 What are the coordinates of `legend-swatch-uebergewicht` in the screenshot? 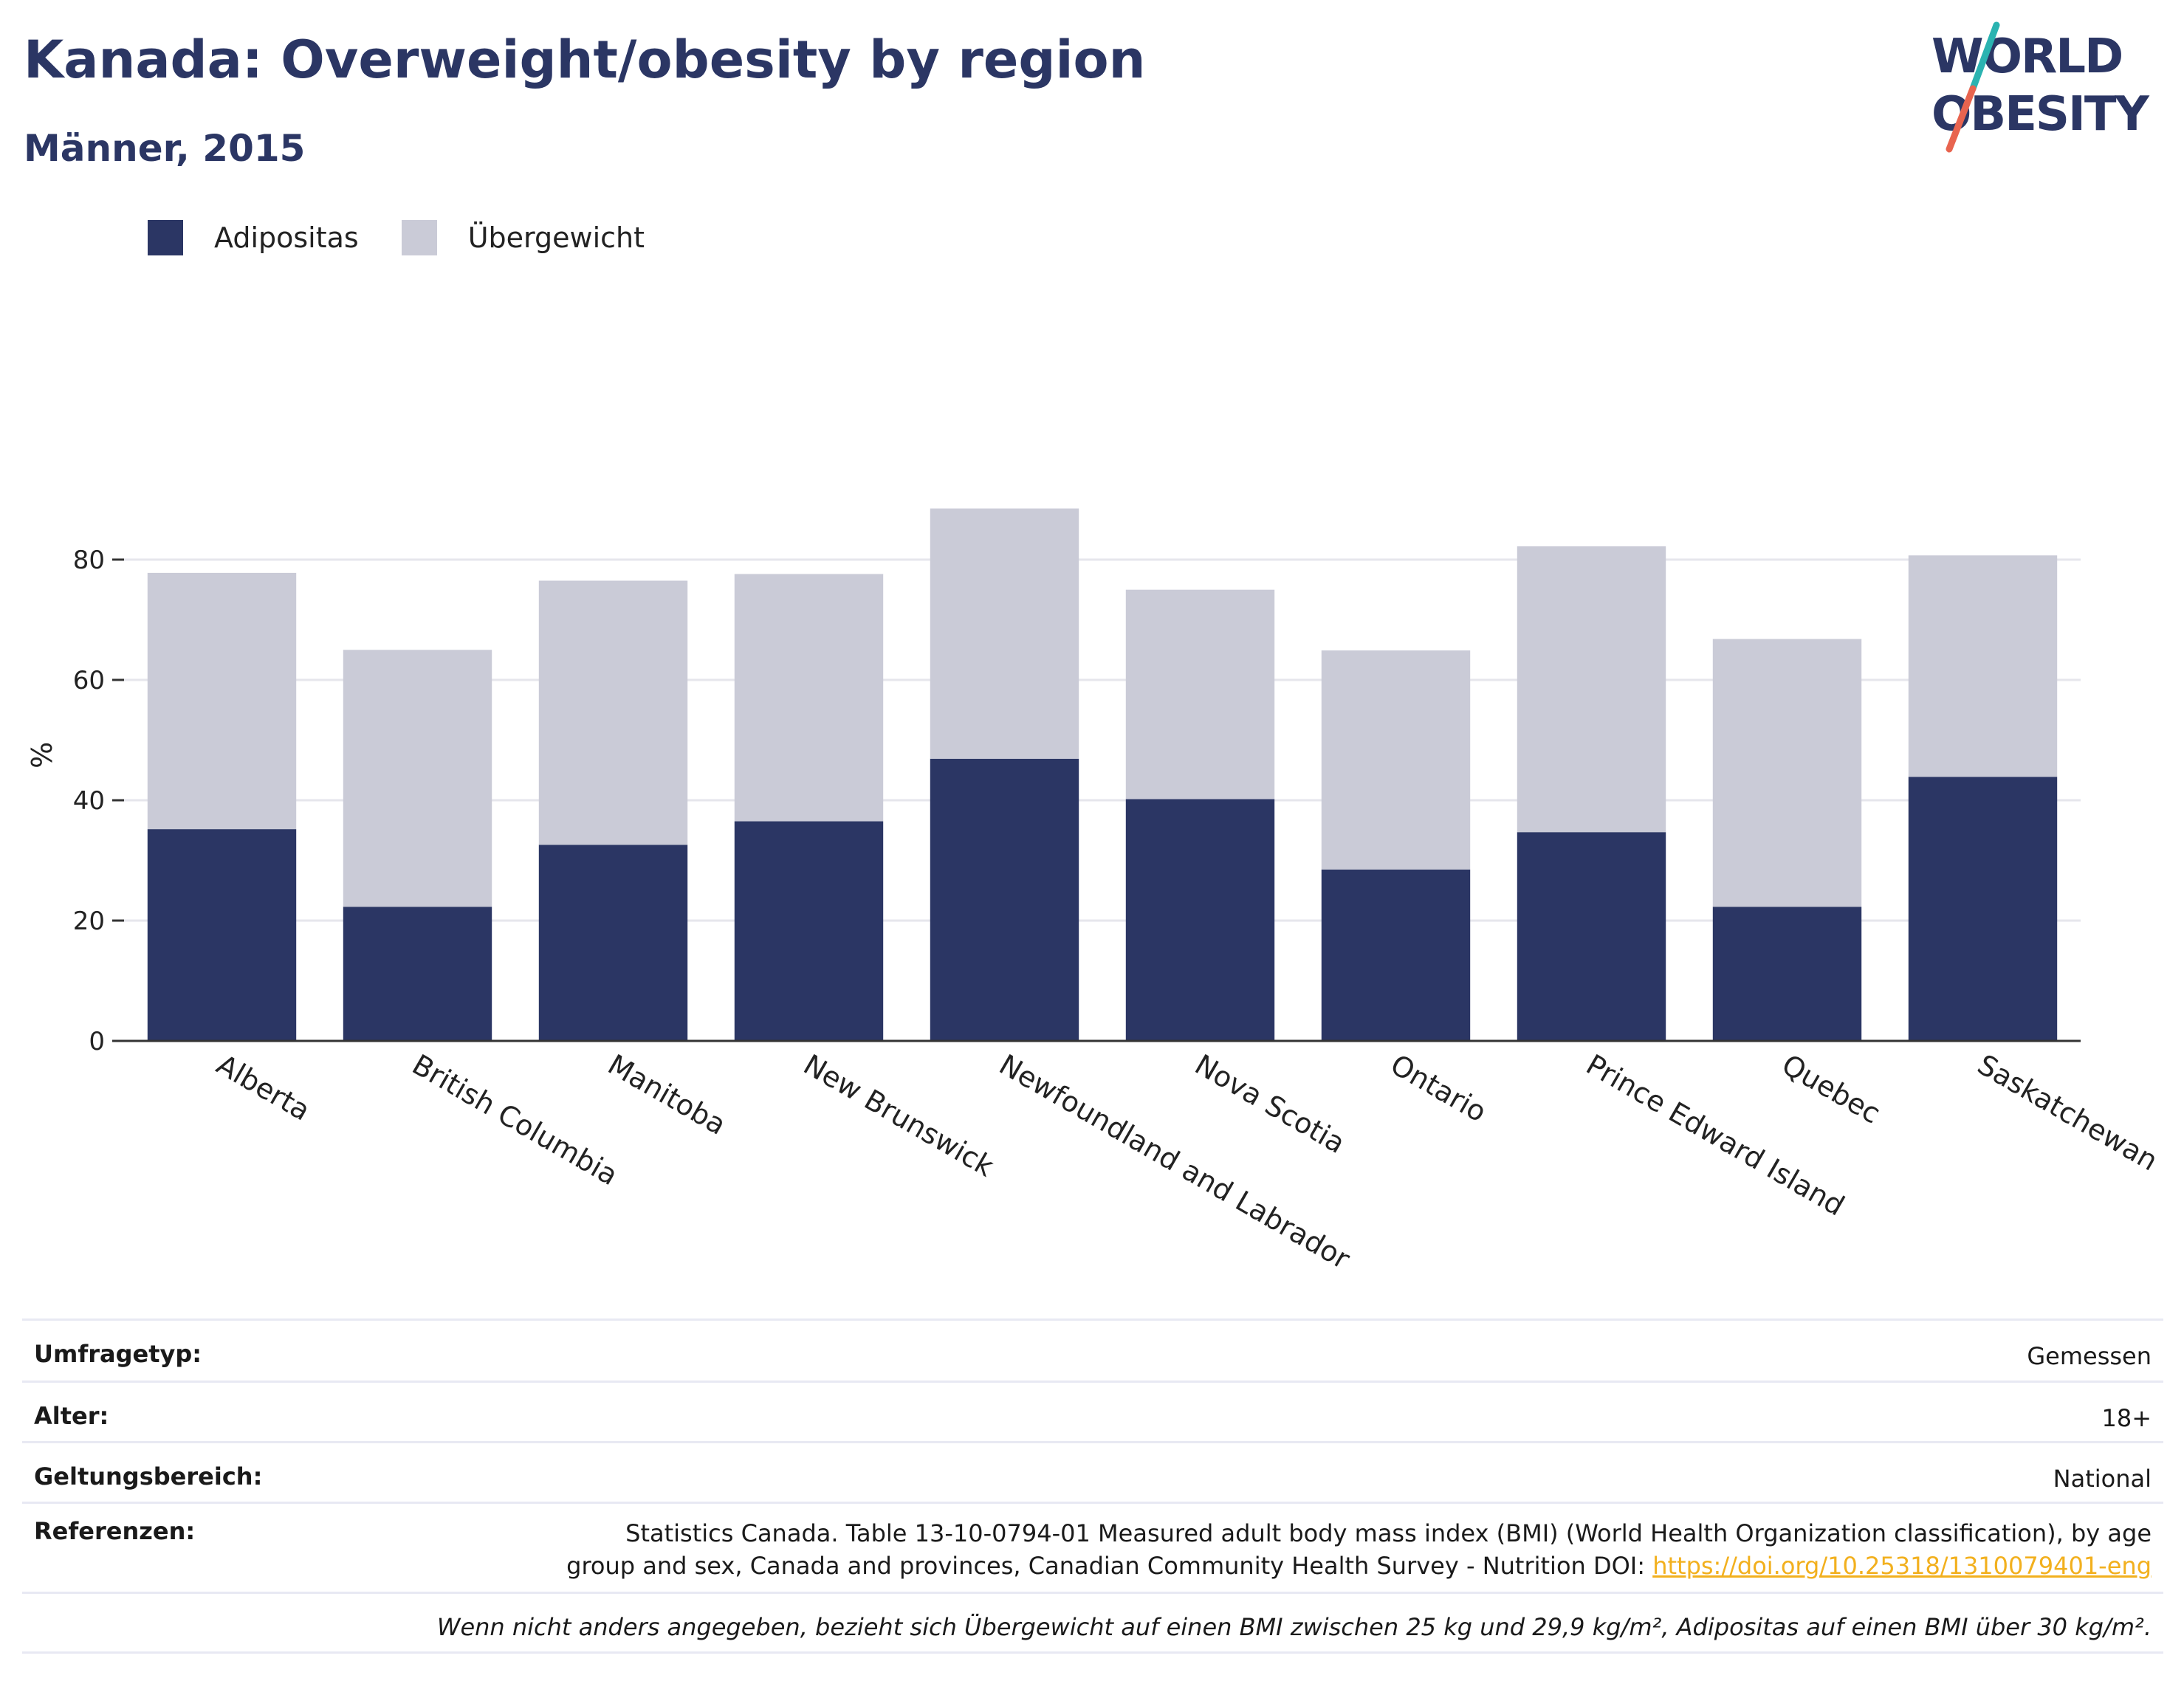 It's located at (419, 237).